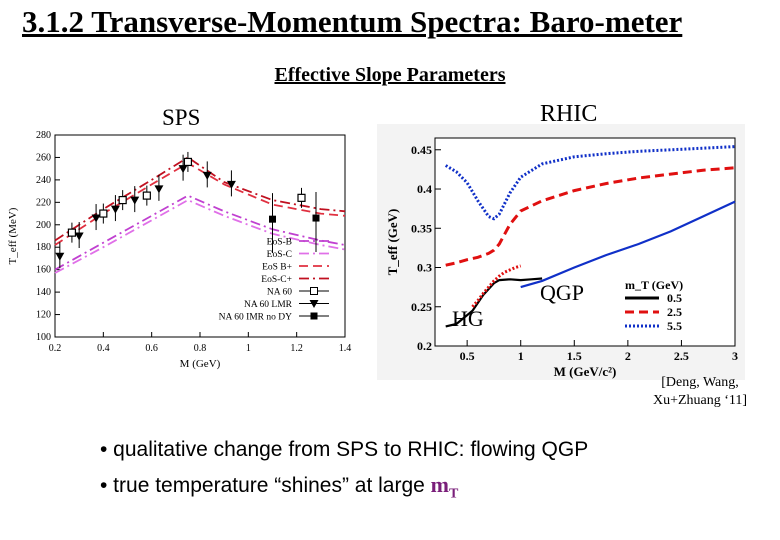 This screenshot has height=540, width=780. Describe the element at coordinates (55, 348) in the screenshot. I see `x-tick-label: 0.2` at that location.